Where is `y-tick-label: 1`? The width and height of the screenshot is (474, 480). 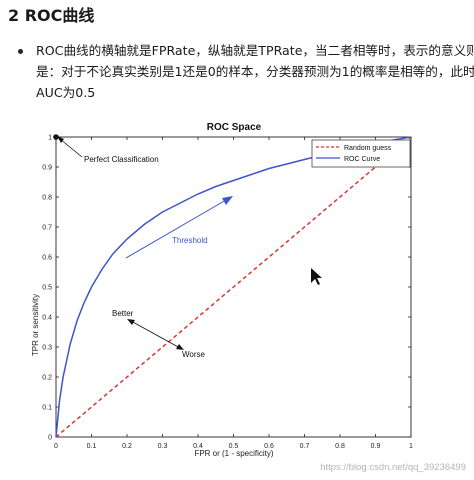 y-tick-label: 1 is located at coordinates (50, 138).